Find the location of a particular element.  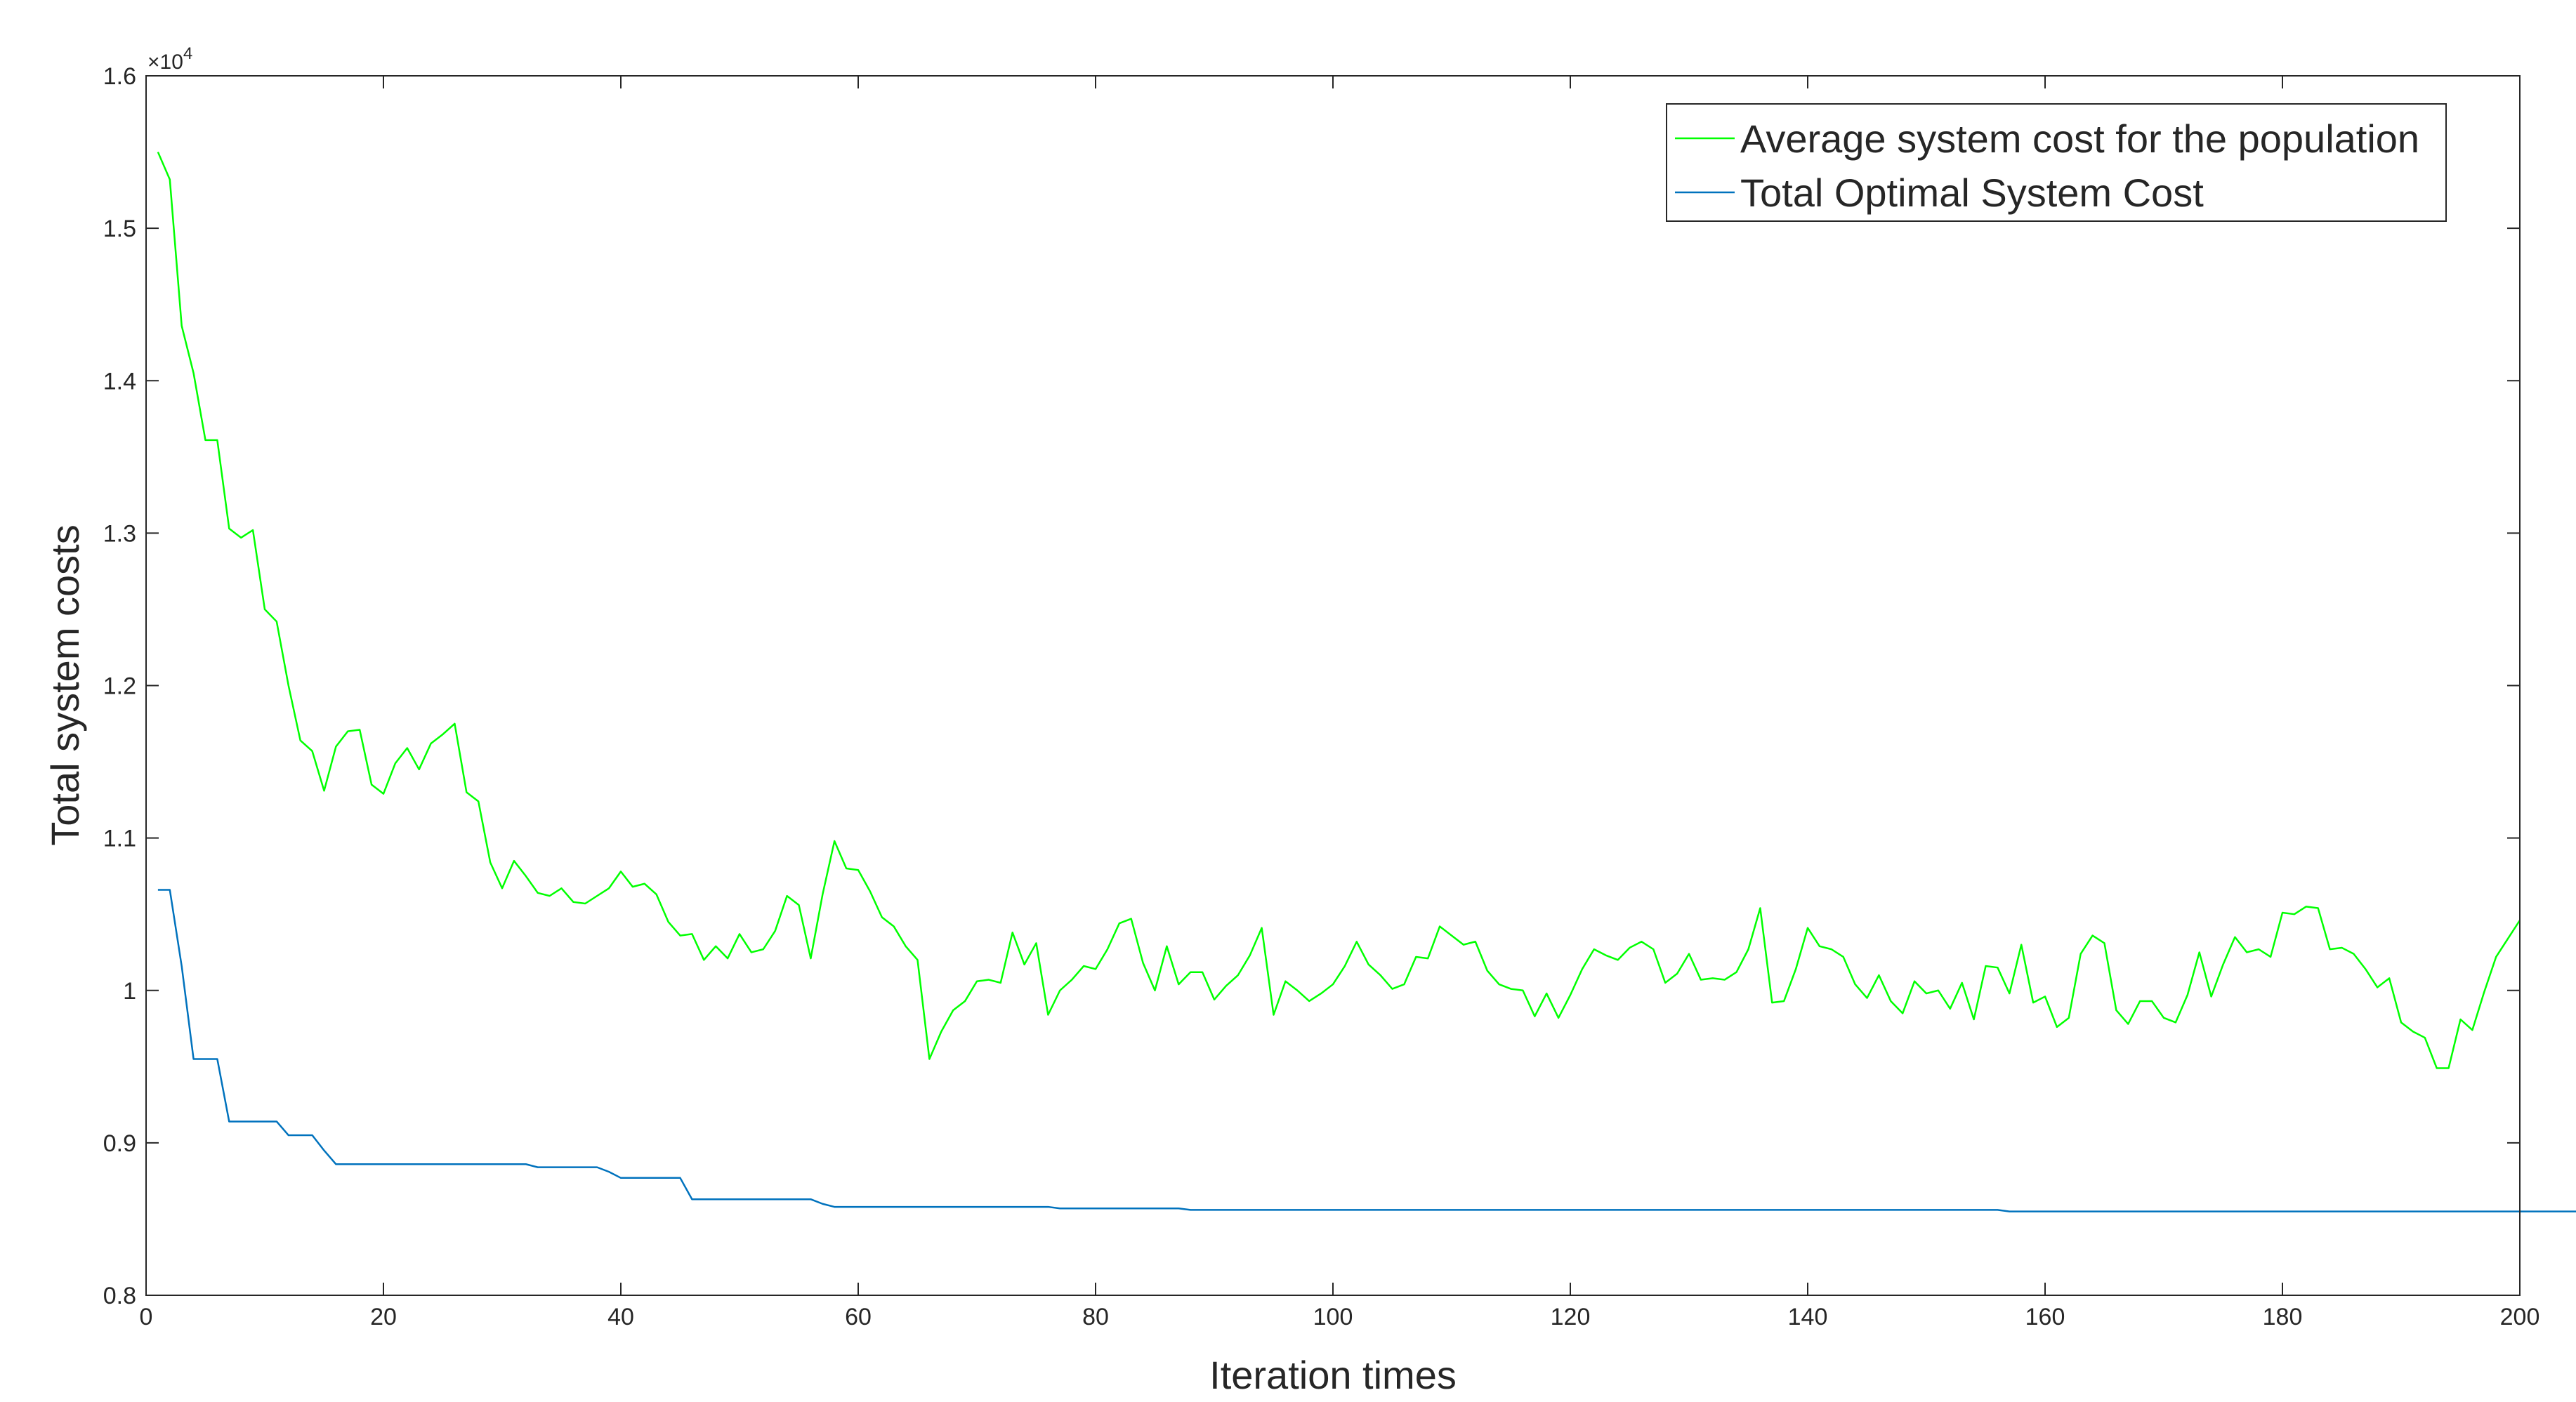

y-tick-label-1.2: 1.2 is located at coordinates (119, 686).